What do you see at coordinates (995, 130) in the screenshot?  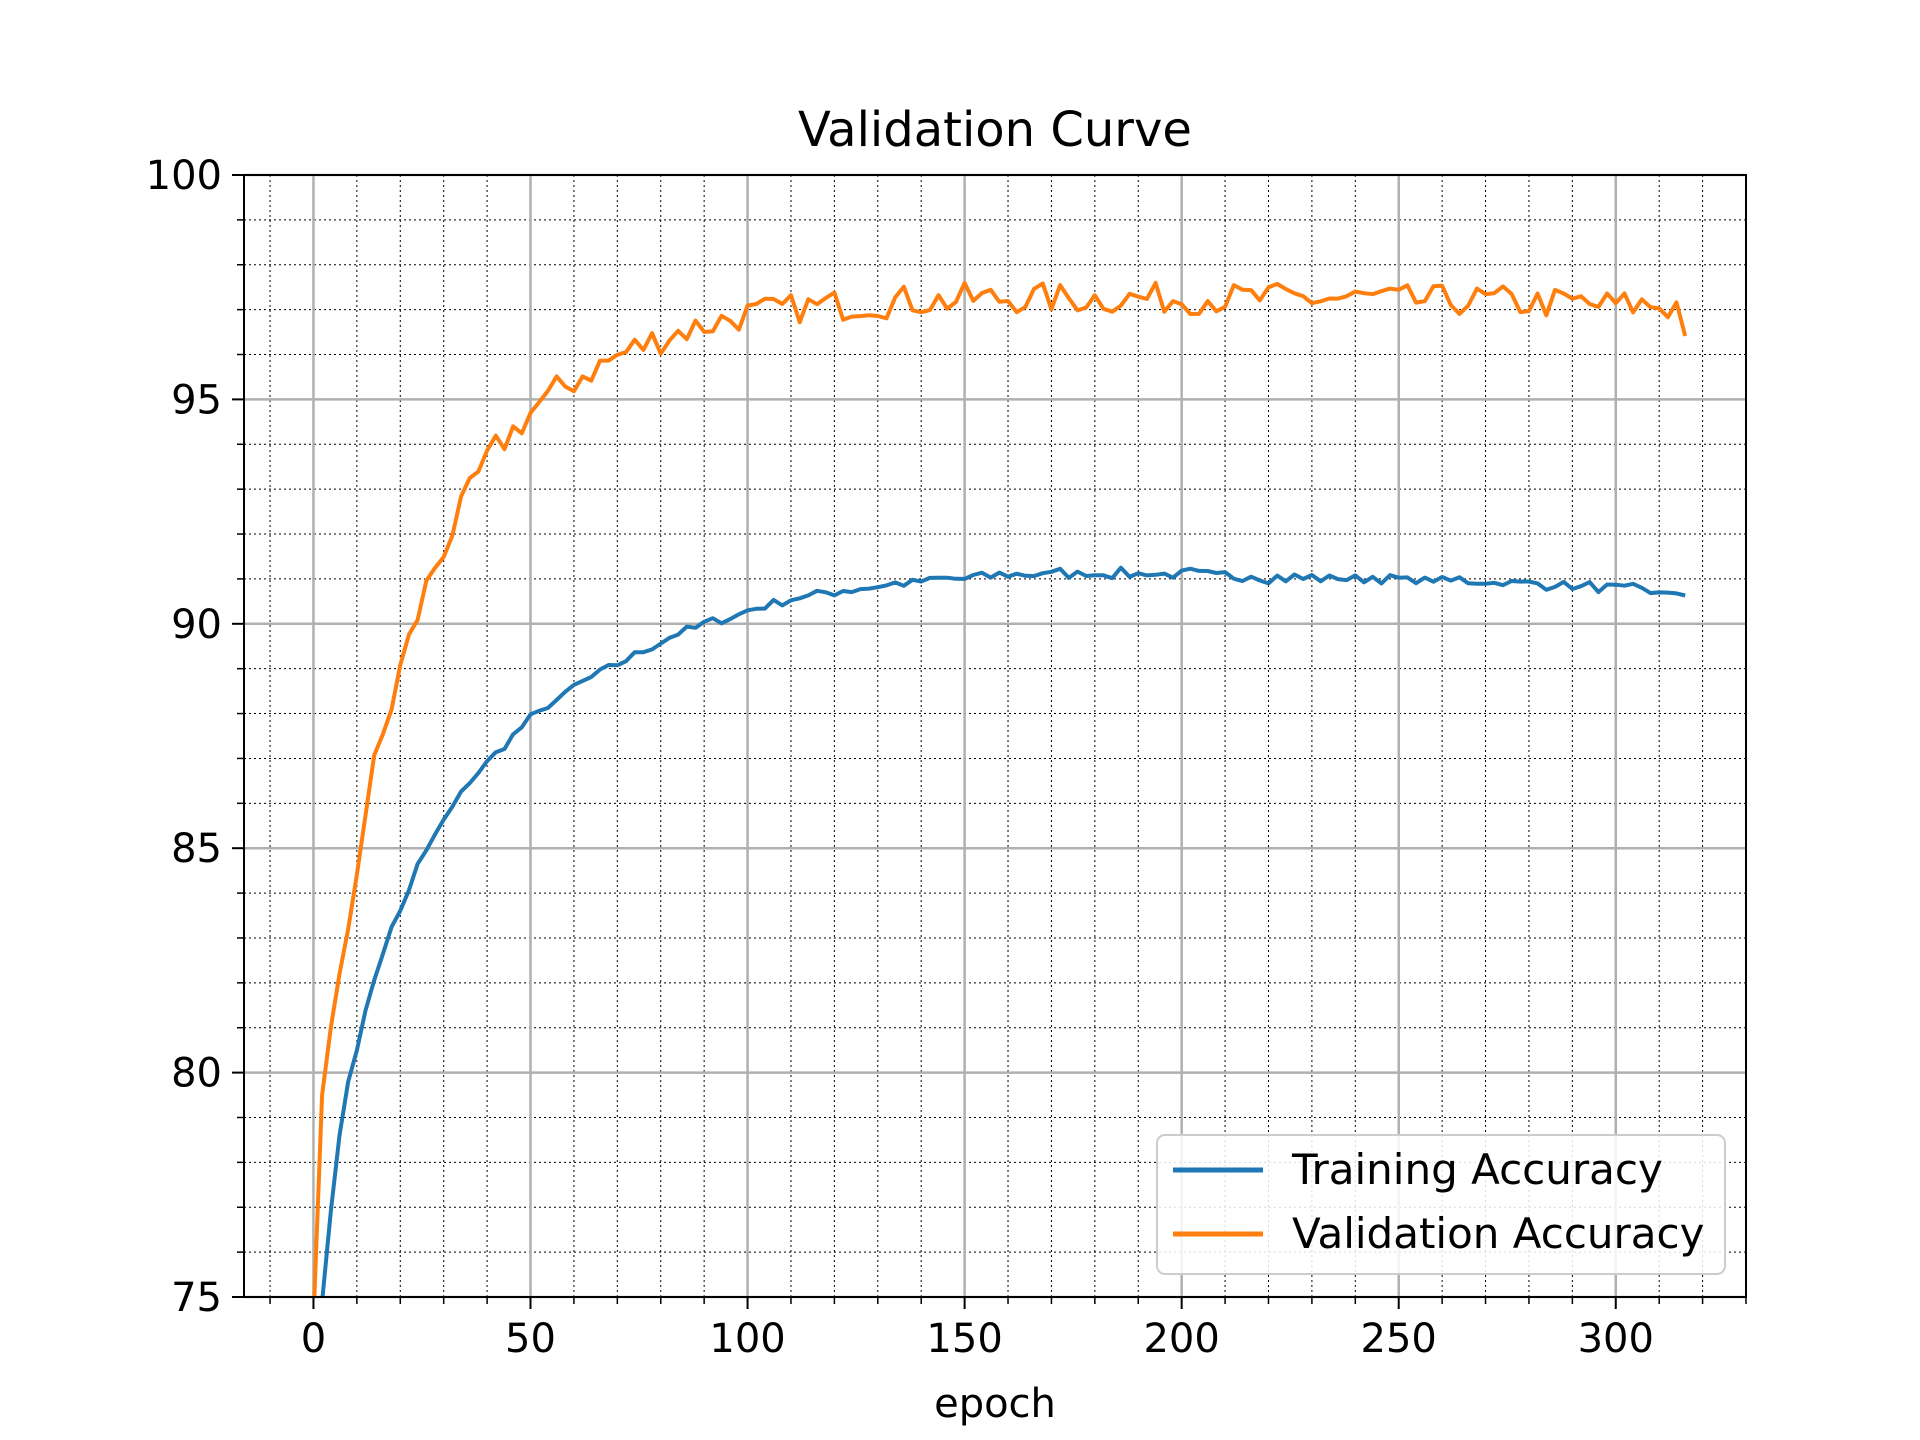 I see `chart-title: Validation Curve` at bounding box center [995, 130].